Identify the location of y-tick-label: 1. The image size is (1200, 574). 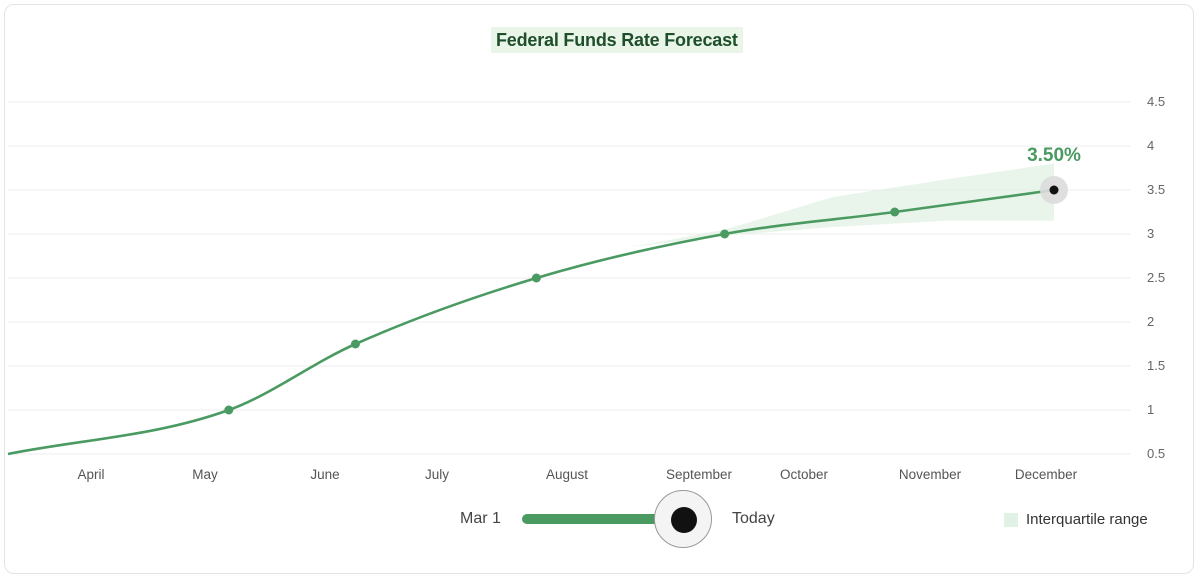
(1150, 409).